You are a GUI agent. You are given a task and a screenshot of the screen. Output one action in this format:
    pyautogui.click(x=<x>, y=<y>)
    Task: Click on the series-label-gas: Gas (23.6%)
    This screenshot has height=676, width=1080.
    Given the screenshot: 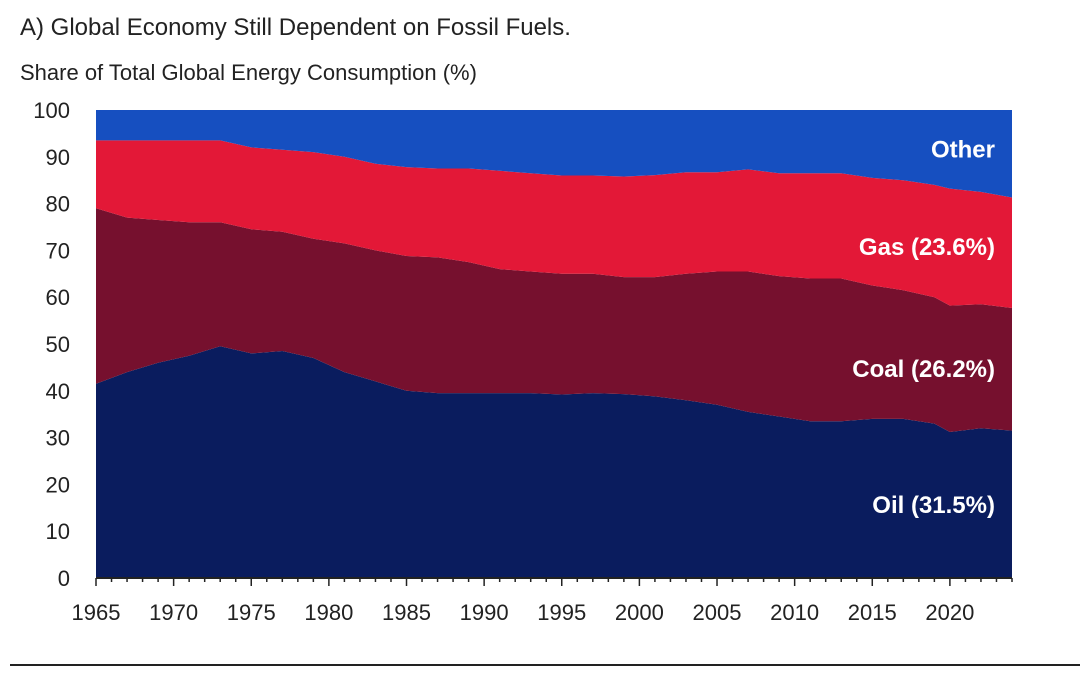 What is the action you would take?
    pyautogui.click(x=927, y=247)
    